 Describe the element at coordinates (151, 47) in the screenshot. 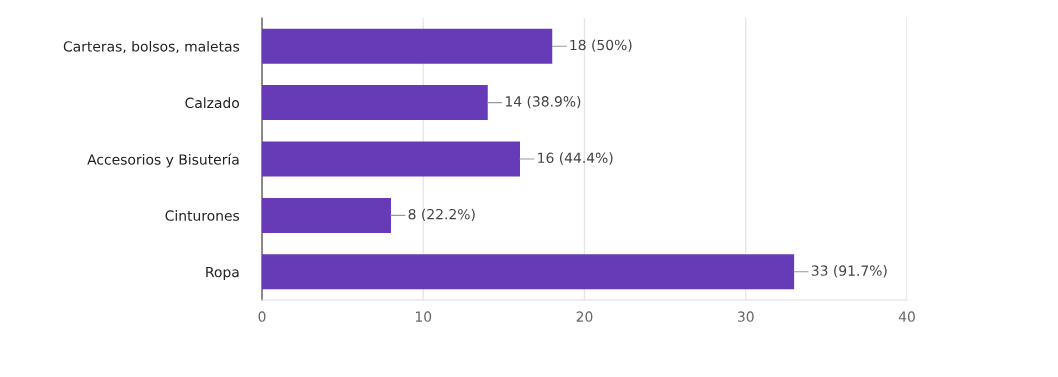

I see `y-tick-label: Carteras, bolsos, maletas` at that location.